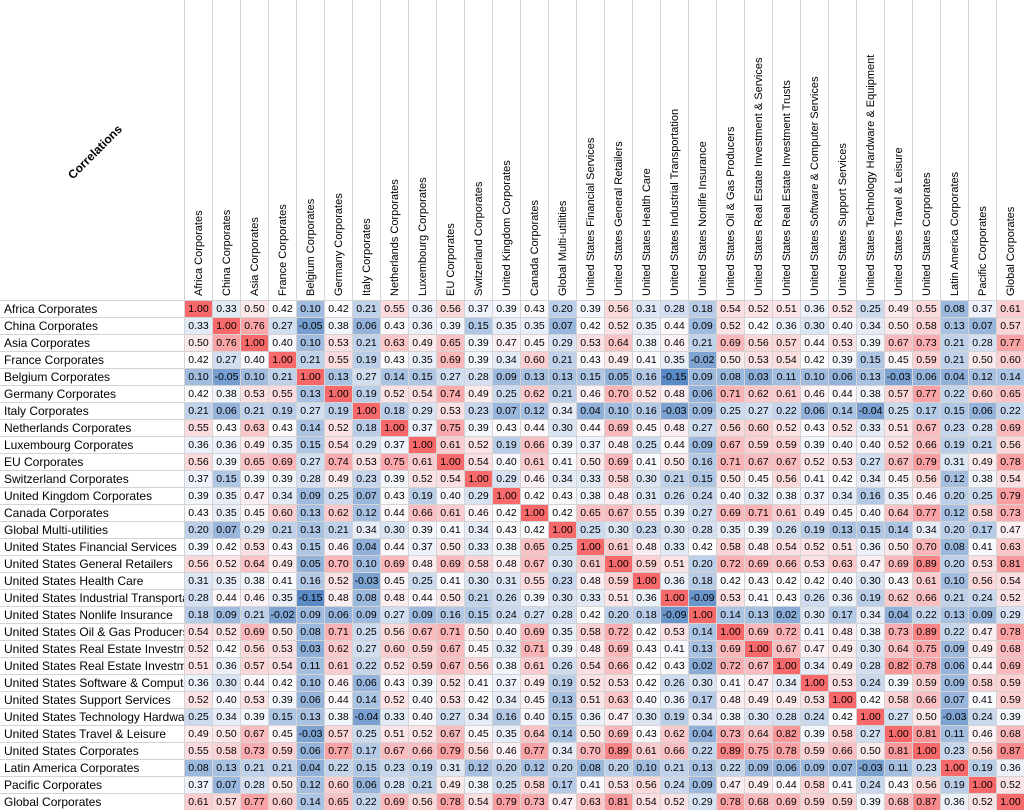 This screenshot has height=811, width=1024. I want to click on correlation-cell: 0.52, so click(646, 393).